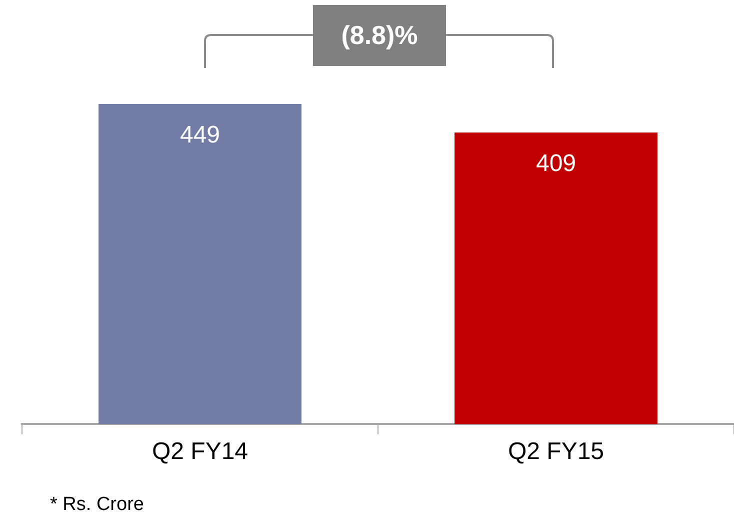 The height and width of the screenshot is (519, 734). What do you see at coordinates (556, 452) in the screenshot?
I see `x-tick-label: Q2 FY15` at bounding box center [556, 452].